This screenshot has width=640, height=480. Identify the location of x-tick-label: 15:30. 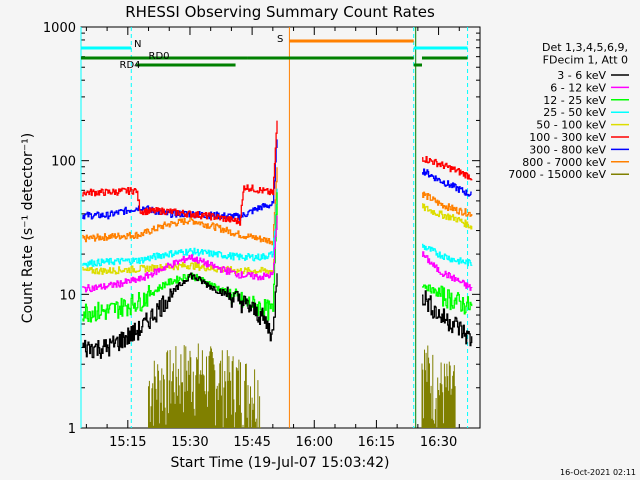
(189, 442).